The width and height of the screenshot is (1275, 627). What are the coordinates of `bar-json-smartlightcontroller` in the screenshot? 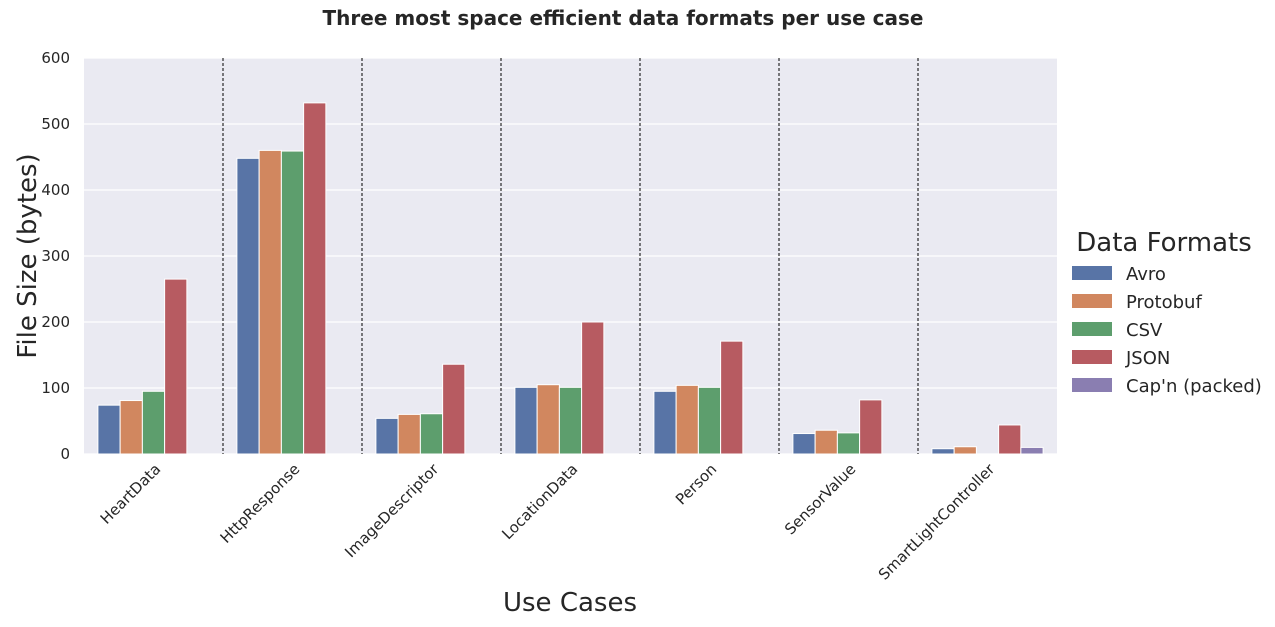 It's located at (1010, 439).